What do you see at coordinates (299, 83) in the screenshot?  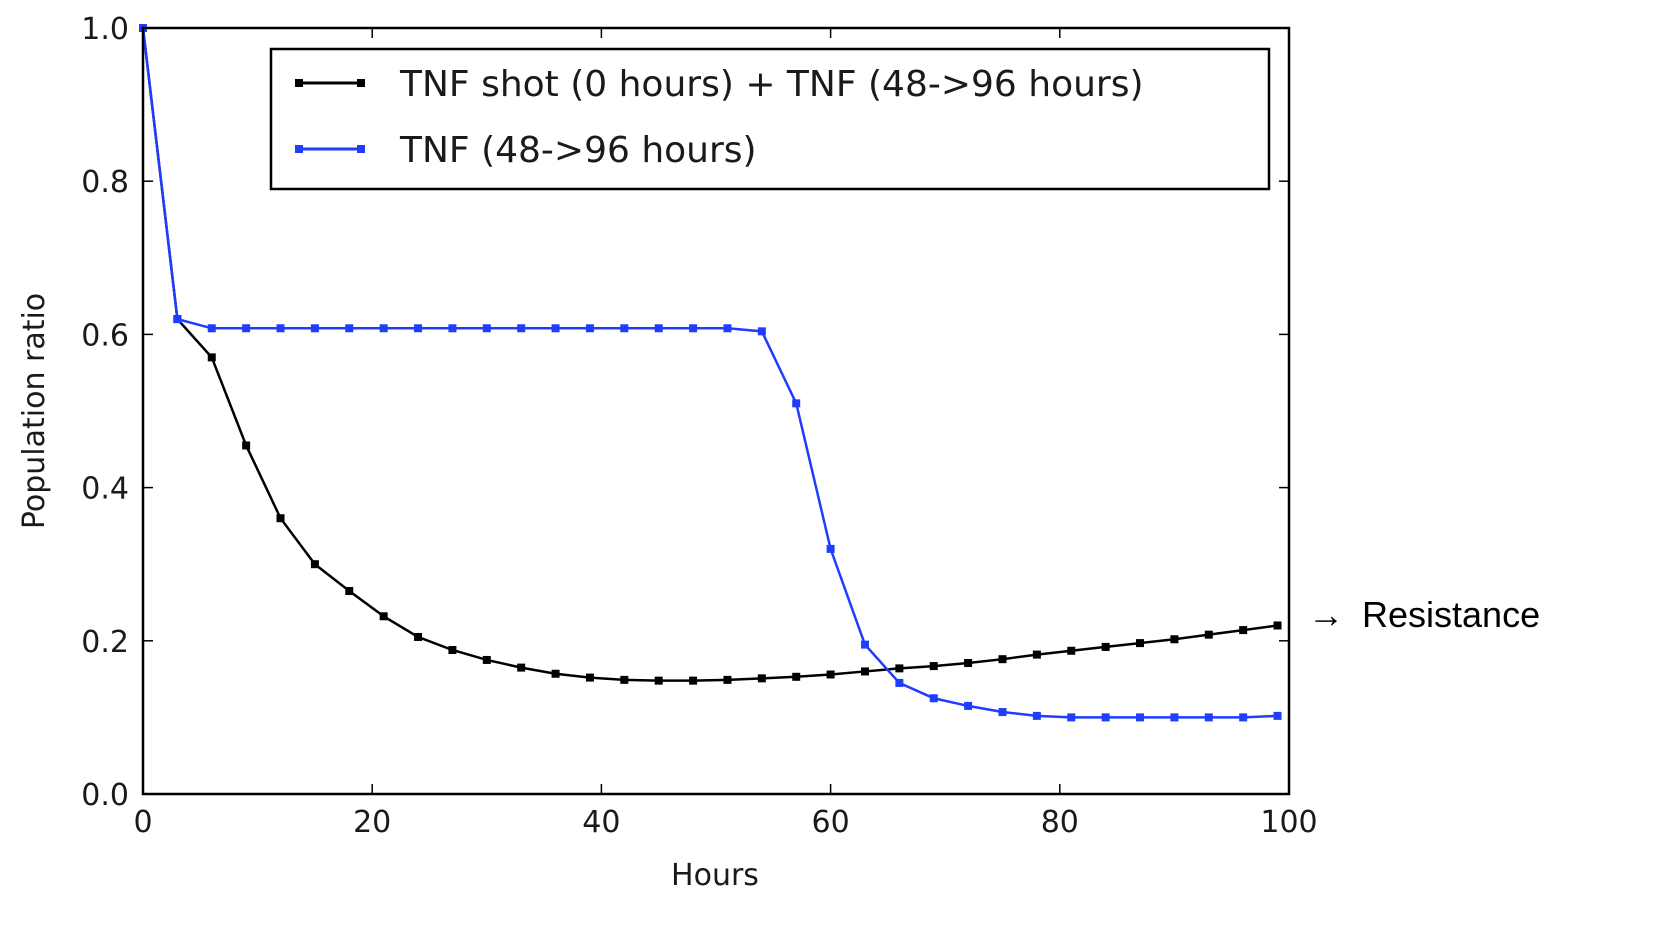 I see `legend-dot-series-1a` at bounding box center [299, 83].